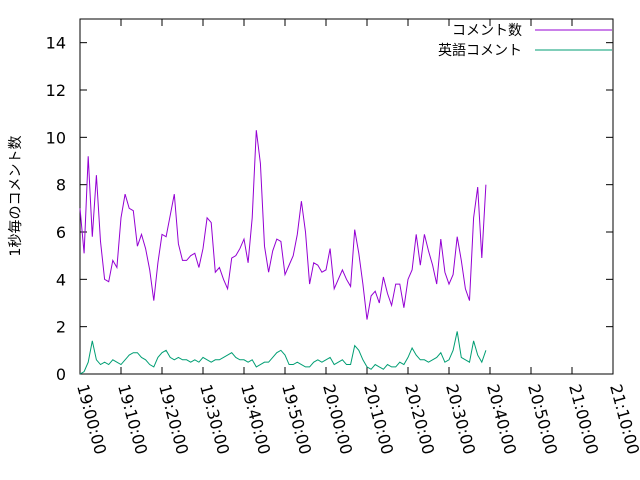 This screenshot has width=640, height=480. What do you see at coordinates (56, 90) in the screenshot?
I see `y-tick-label: 12` at bounding box center [56, 90].